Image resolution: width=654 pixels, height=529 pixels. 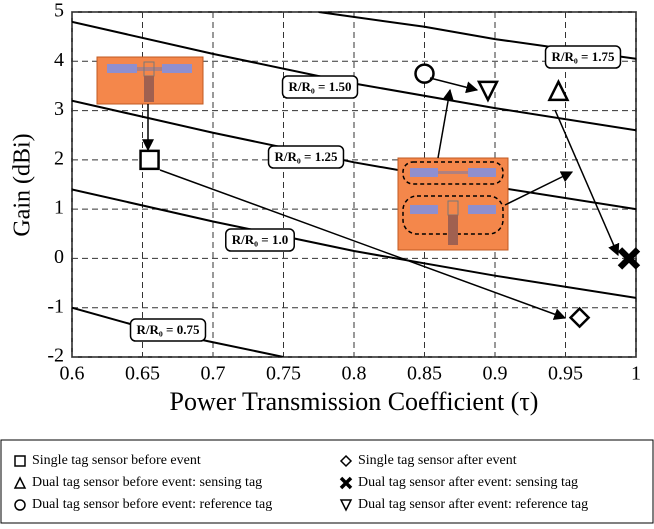 I want to click on y-tick-label: 4, so click(x=59, y=60).